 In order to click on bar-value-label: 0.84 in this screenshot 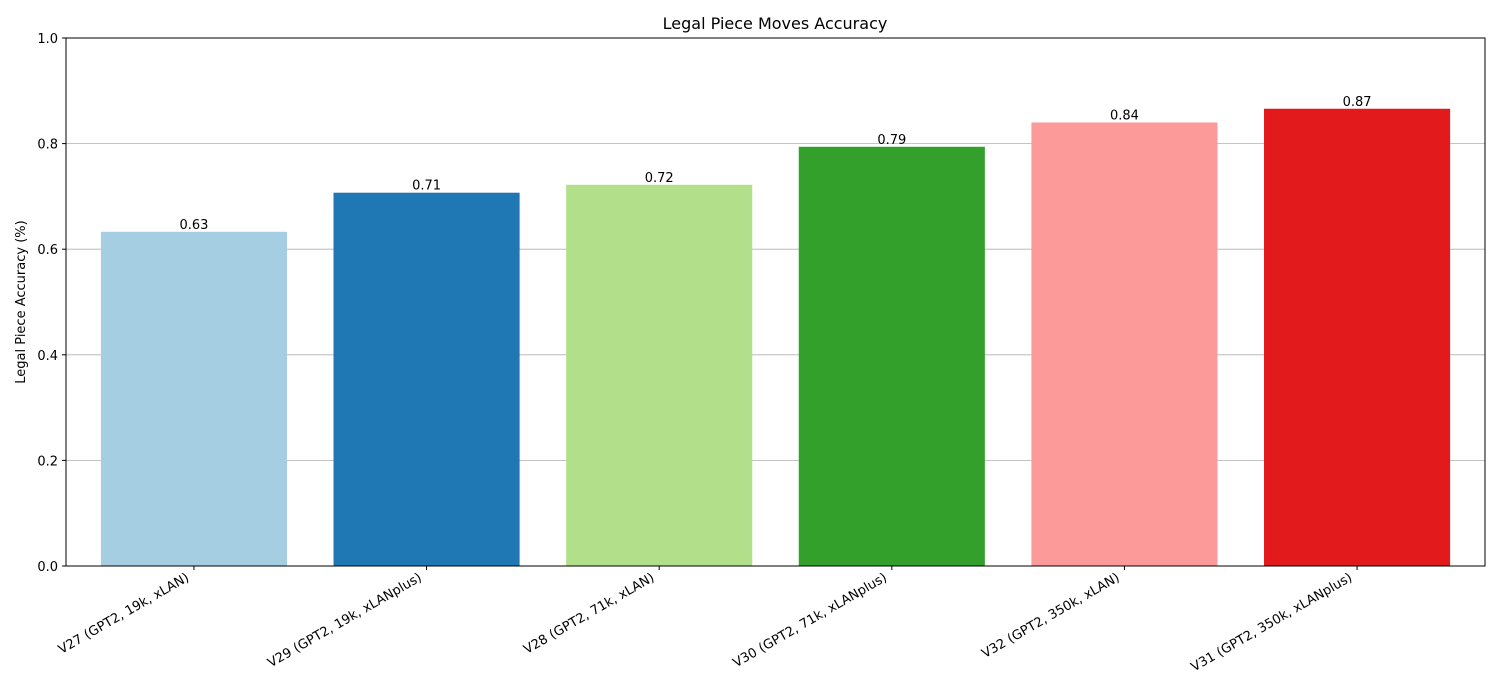, I will do `click(1124, 115)`.